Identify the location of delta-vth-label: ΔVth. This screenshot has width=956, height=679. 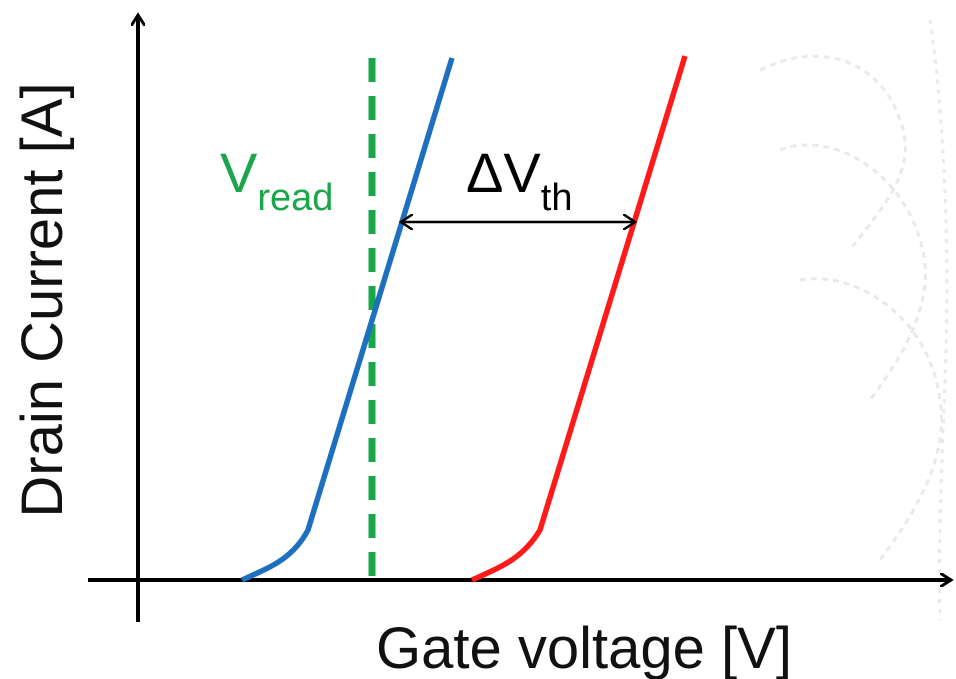
(519, 180).